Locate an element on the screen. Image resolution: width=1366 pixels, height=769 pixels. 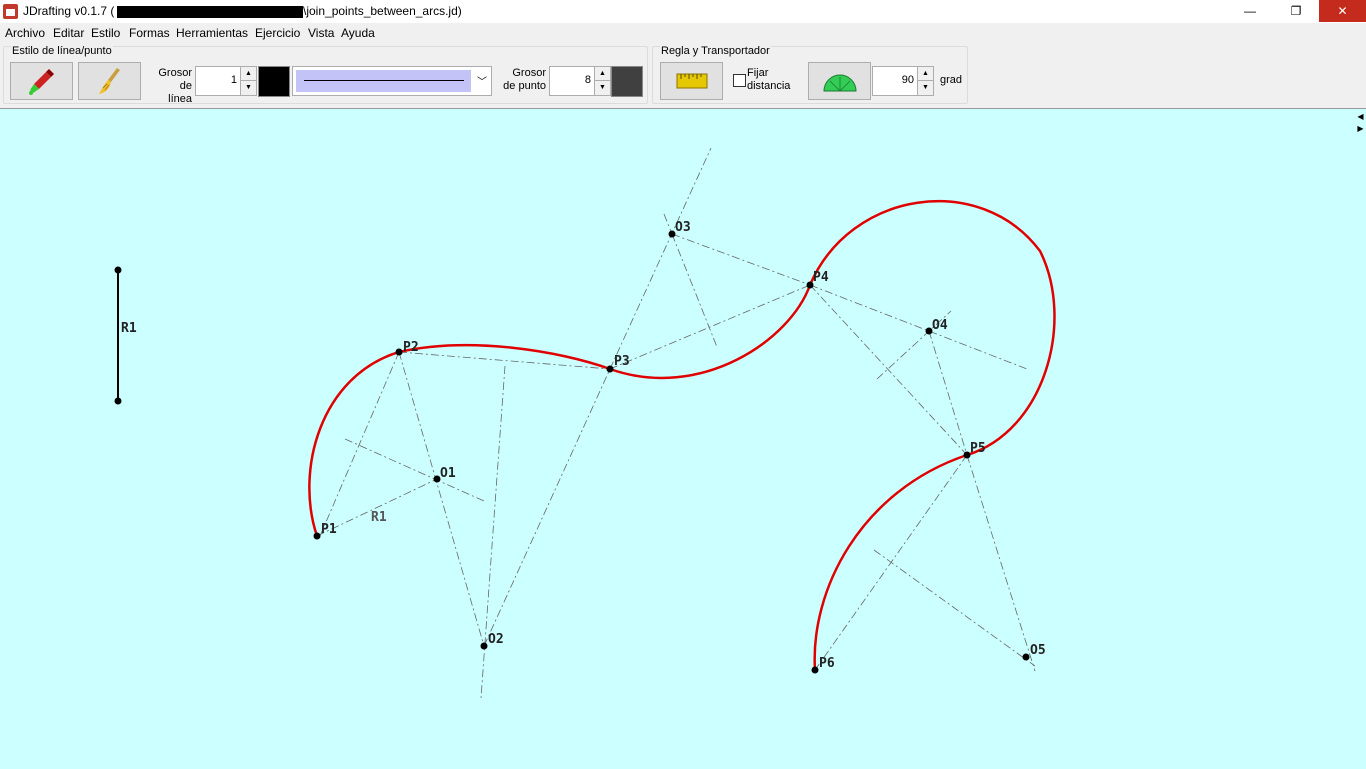
point-o1 is located at coordinates (437, 479).